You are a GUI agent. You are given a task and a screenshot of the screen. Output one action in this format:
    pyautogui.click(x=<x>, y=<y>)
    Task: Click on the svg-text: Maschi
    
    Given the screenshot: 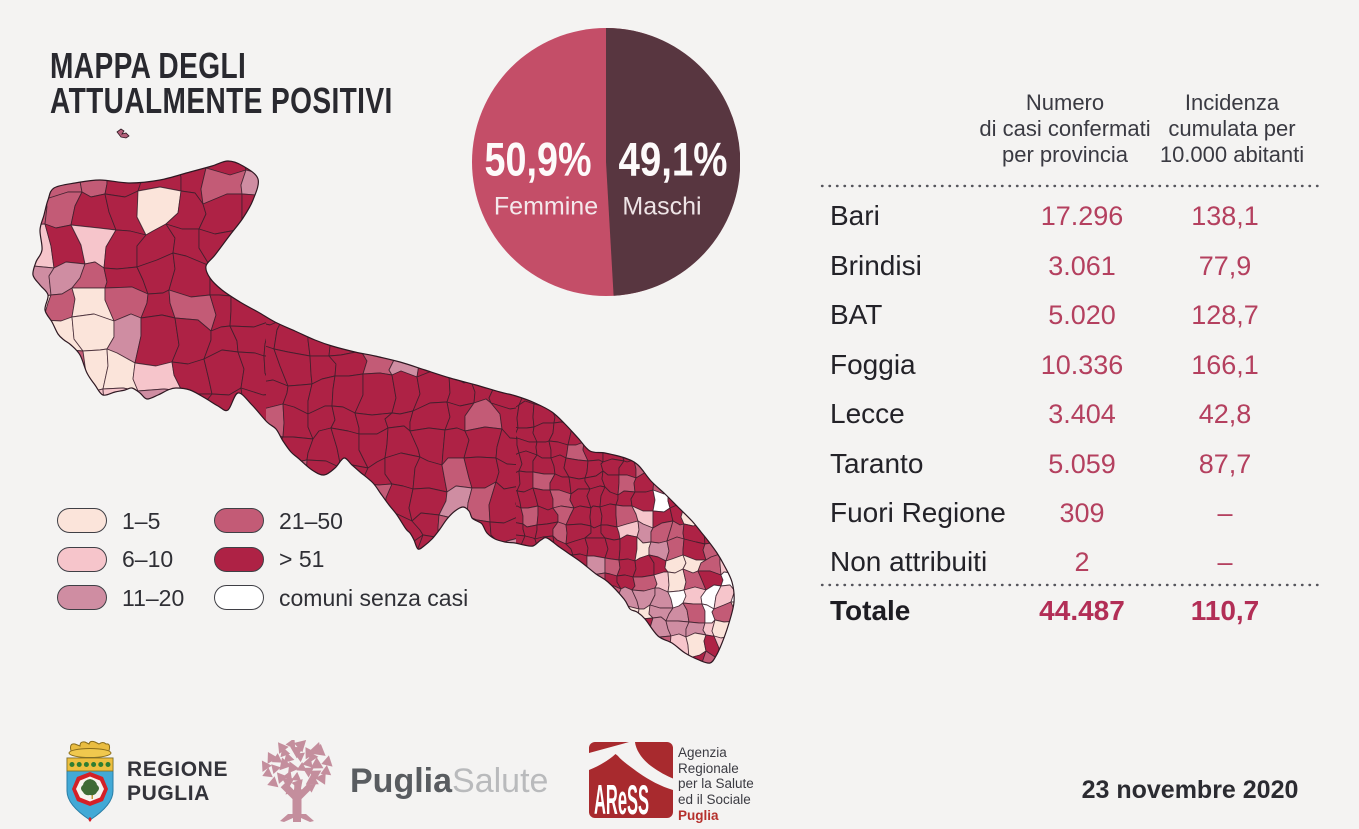 What is the action you would take?
    pyautogui.click(x=661, y=207)
    